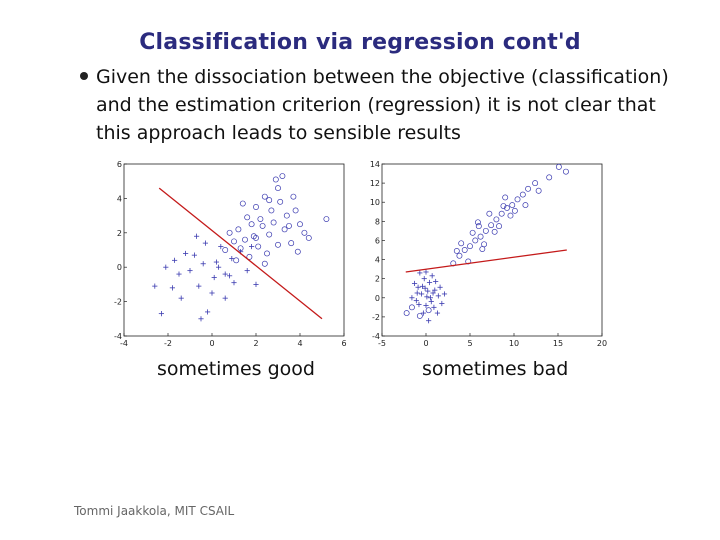 The width and height of the screenshot is (720, 540). Describe the element at coordinates (514, 343) in the screenshot. I see `x-tick-label: 10` at that location.